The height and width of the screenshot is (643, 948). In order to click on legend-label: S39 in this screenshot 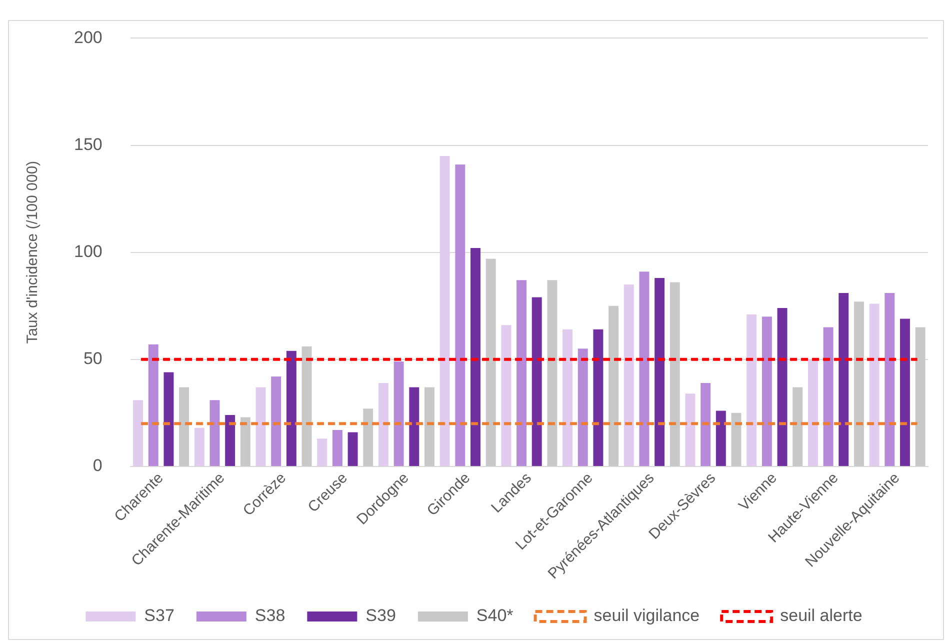, I will do `click(381, 616)`.